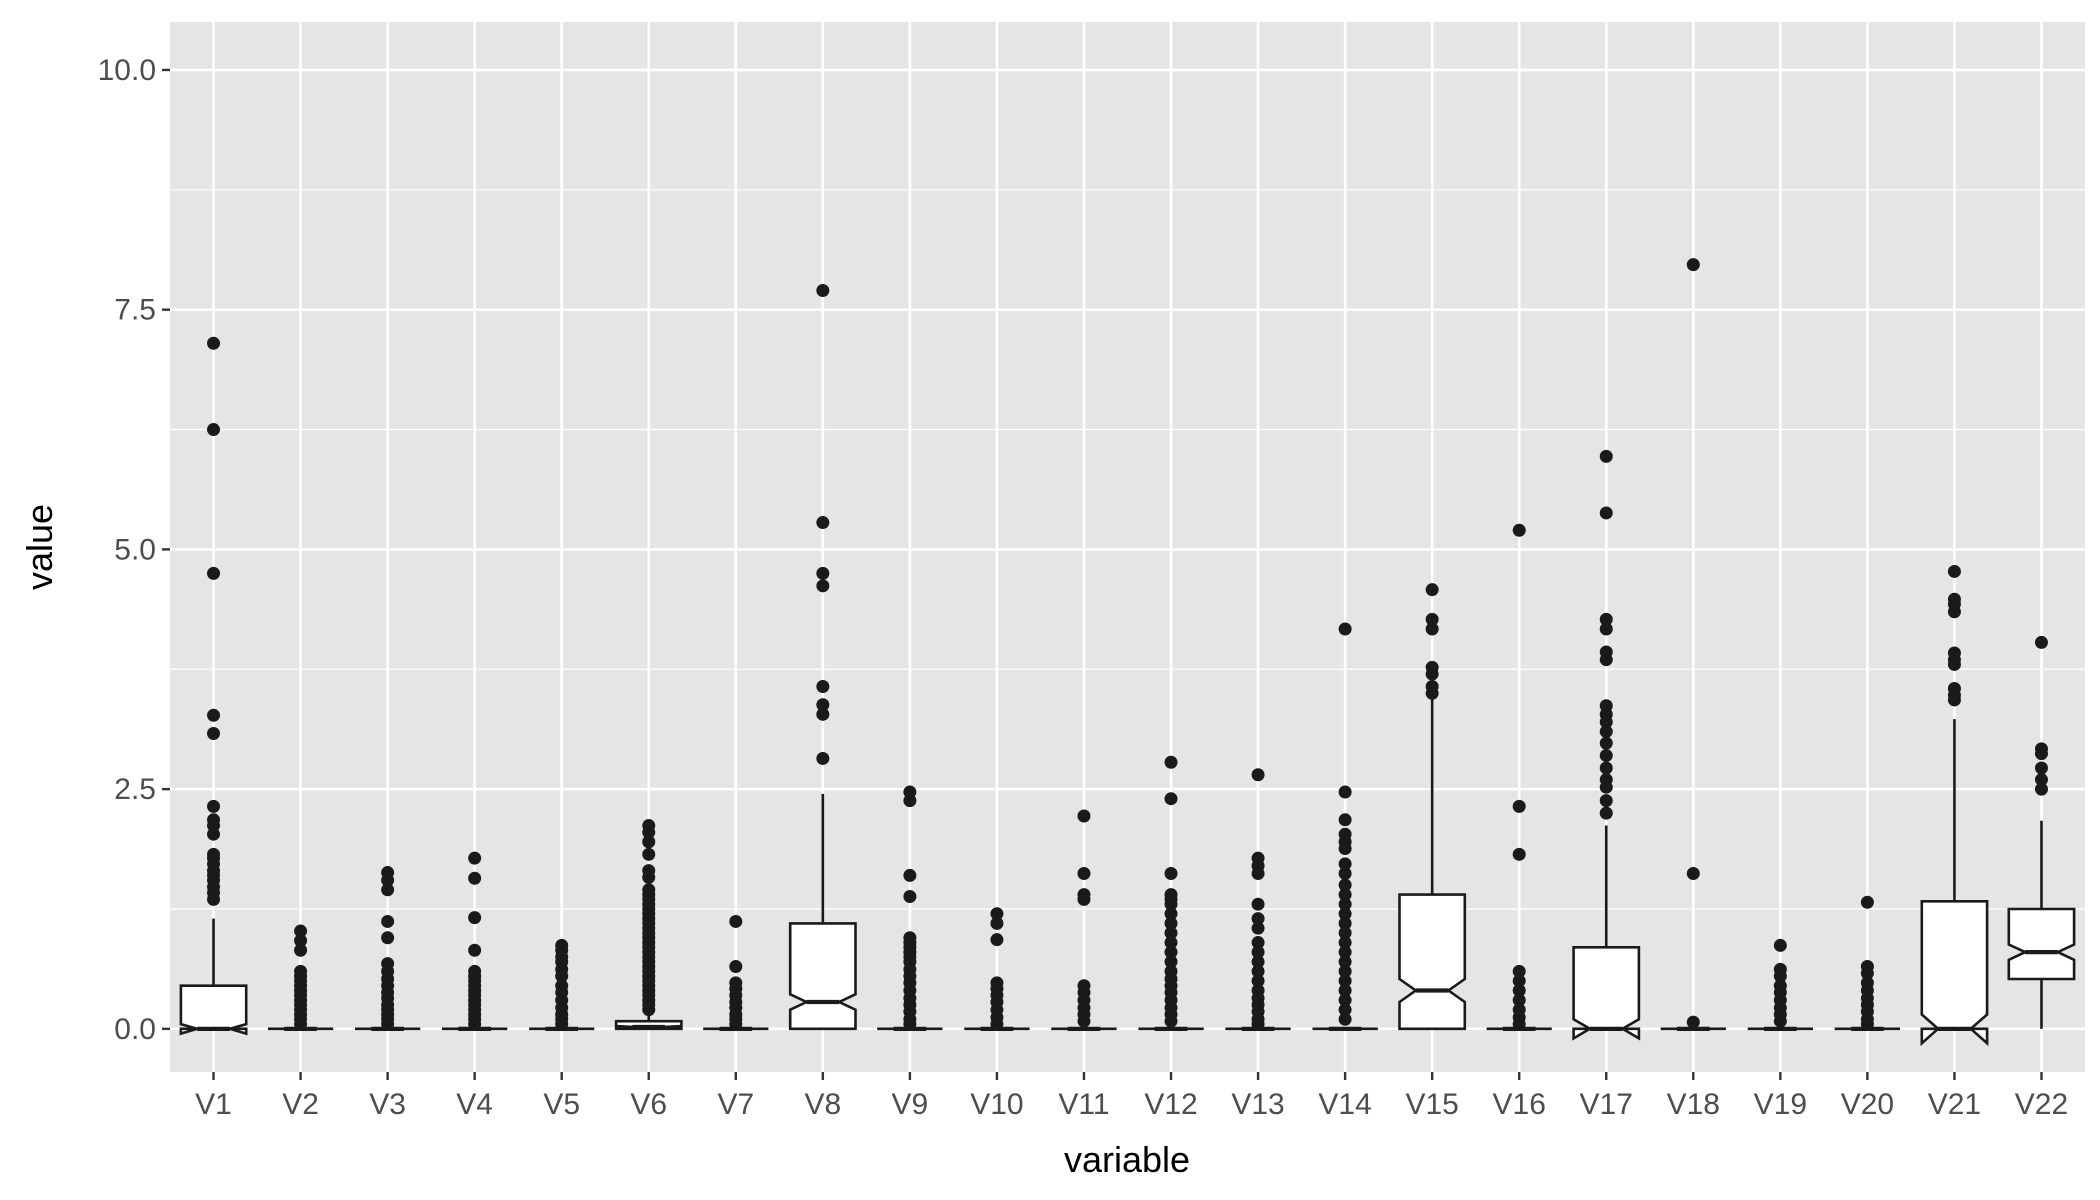  What do you see at coordinates (2041, 832) in the screenshot?
I see `box-v22` at bounding box center [2041, 832].